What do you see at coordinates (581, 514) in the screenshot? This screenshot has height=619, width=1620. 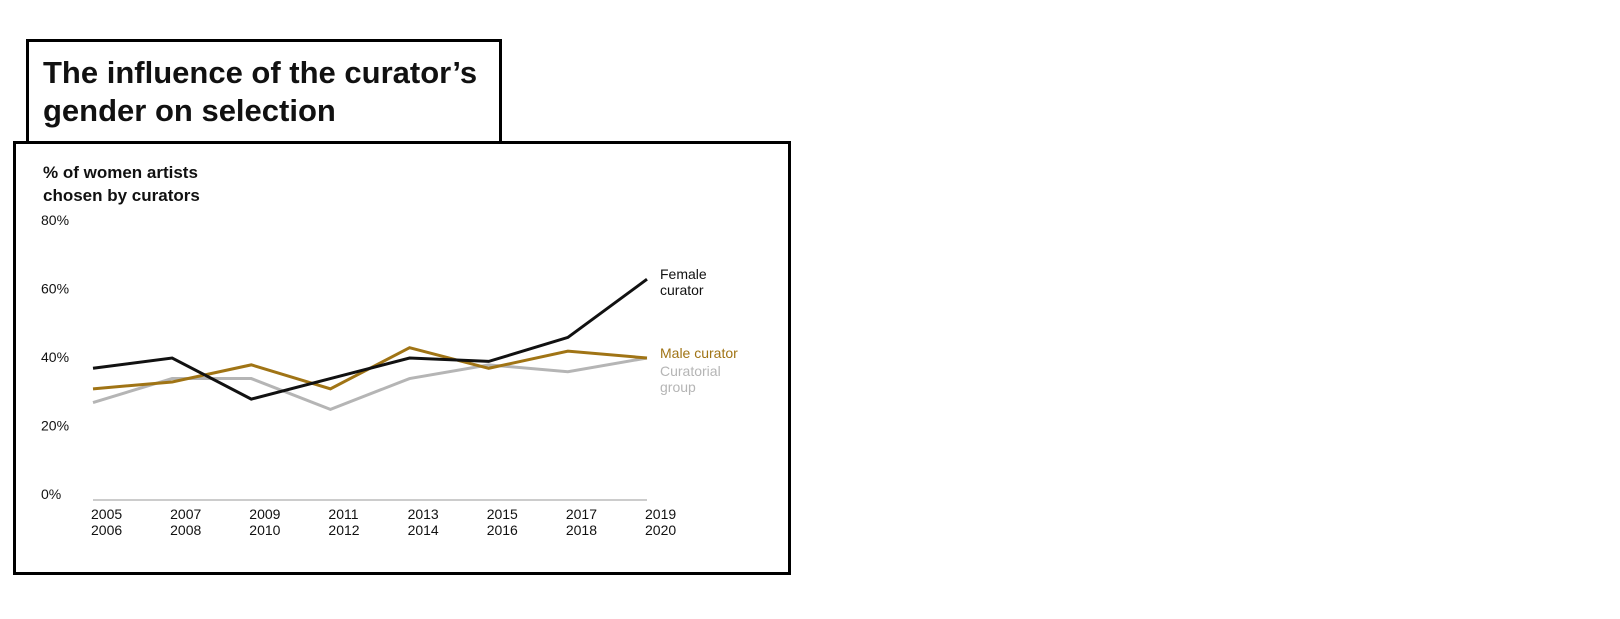 I see `x-tick-label: 2017` at bounding box center [581, 514].